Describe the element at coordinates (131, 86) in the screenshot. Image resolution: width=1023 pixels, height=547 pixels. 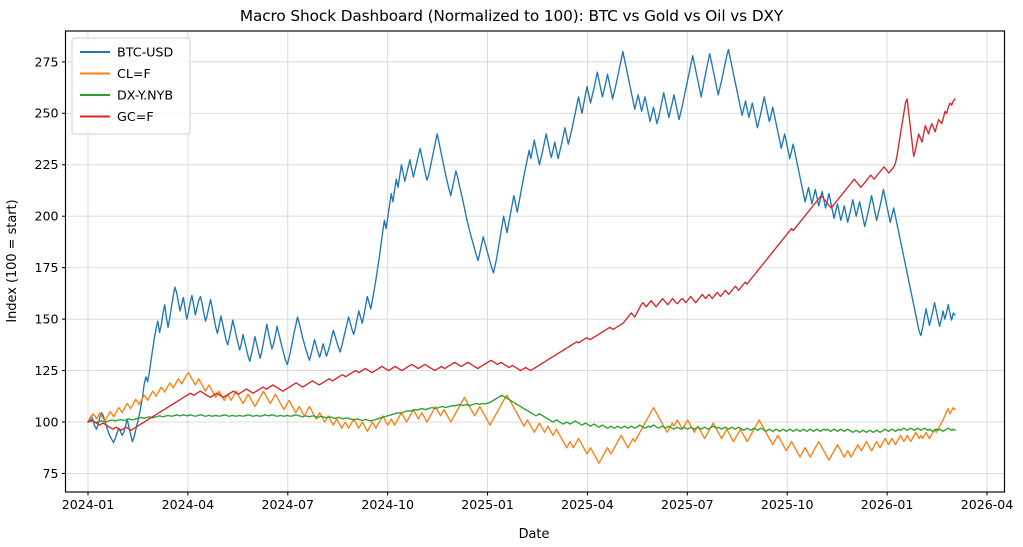
I see `chart-legend: BTC-USD CL=F DX-Y.NYB GC=F` at that location.